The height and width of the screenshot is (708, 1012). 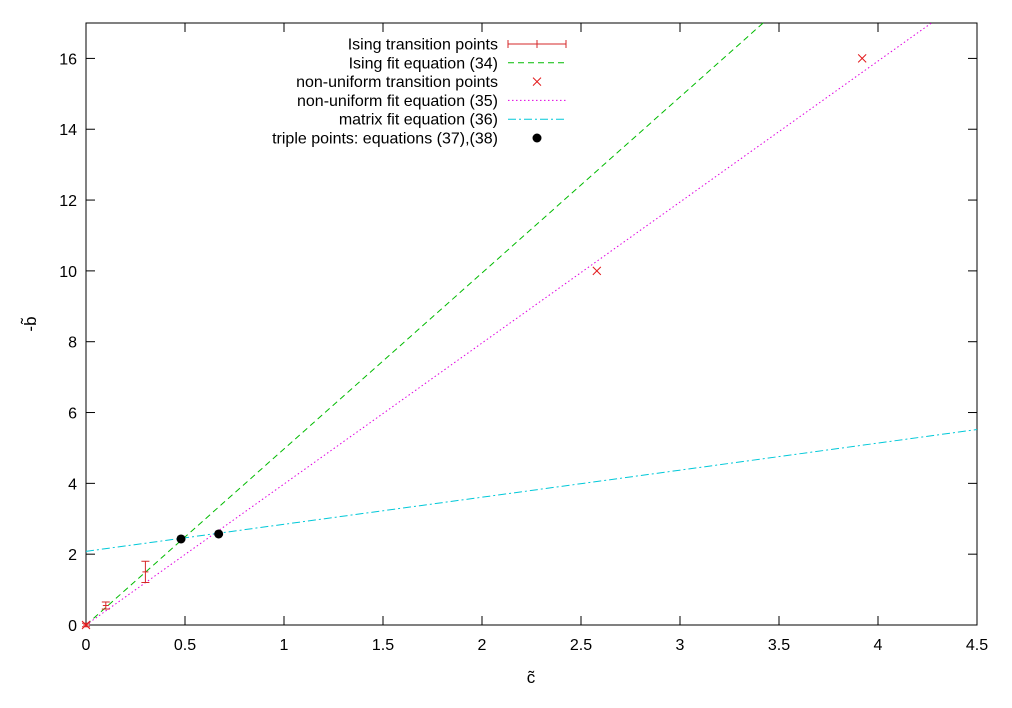 I want to click on y-tick-label: 4, so click(x=72, y=484).